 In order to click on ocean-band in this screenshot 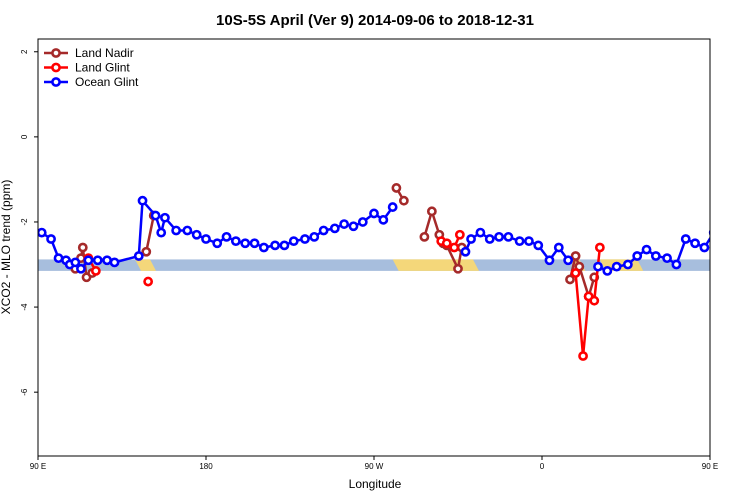, I will do `click(374, 265)`.